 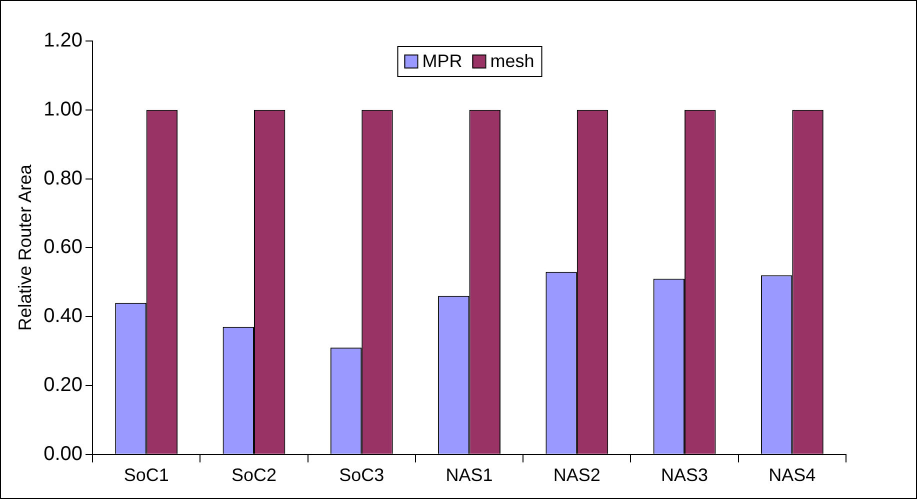 I want to click on y-tick-label: 0.80, so click(x=63, y=178).